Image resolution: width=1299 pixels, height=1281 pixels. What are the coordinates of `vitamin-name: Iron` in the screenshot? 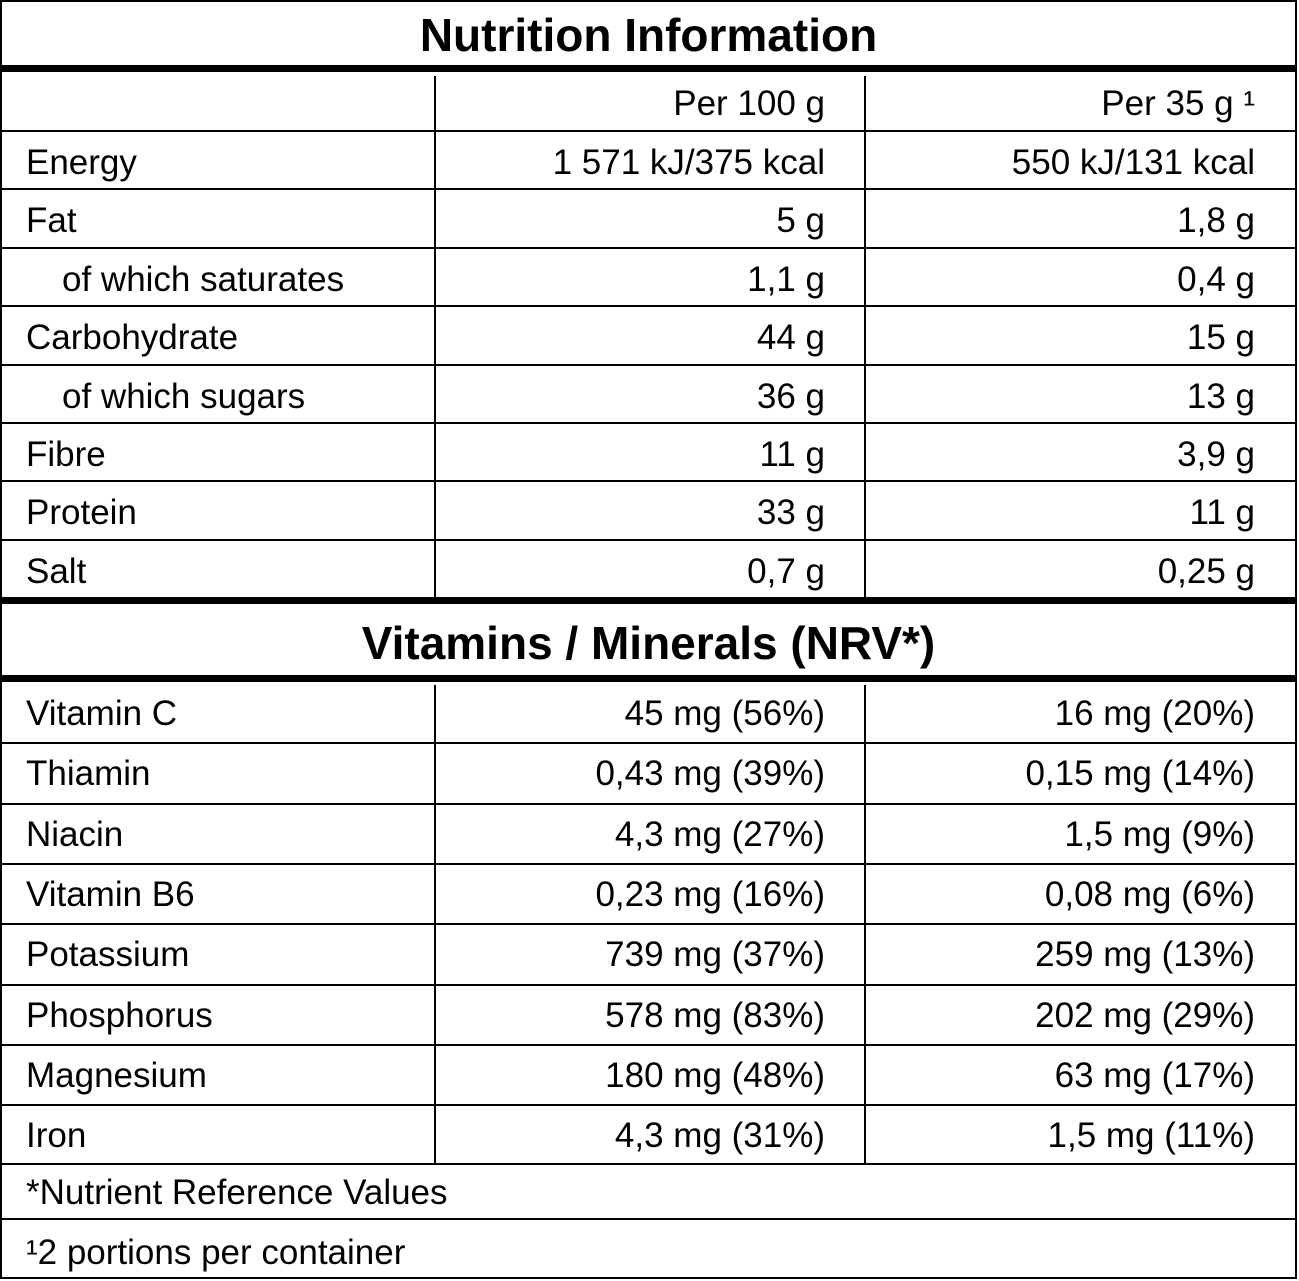 It's located at (56, 1136).